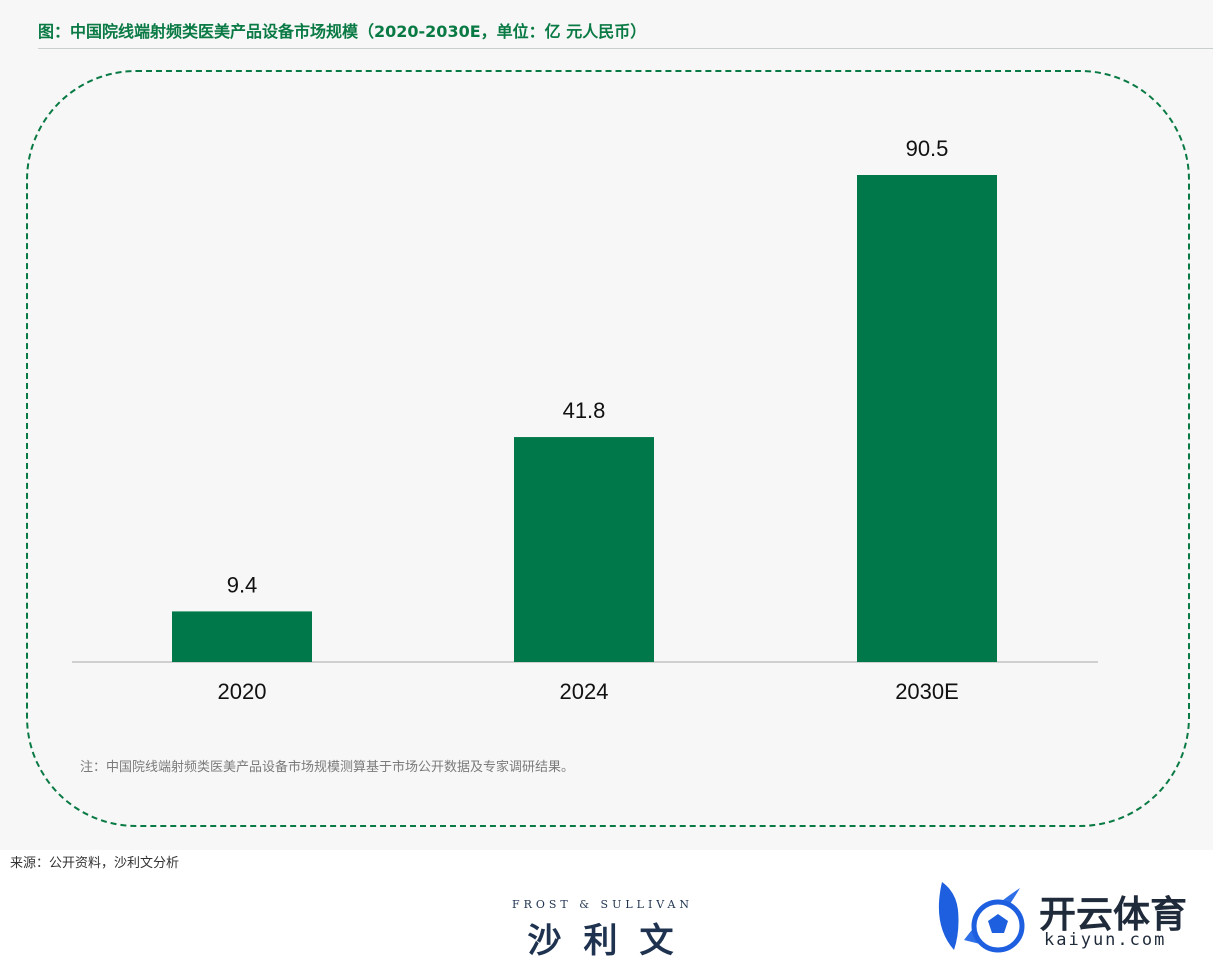 This screenshot has width=1213, height=974. Describe the element at coordinates (584, 549) in the screenshot. I see `bar-2024` at that location.